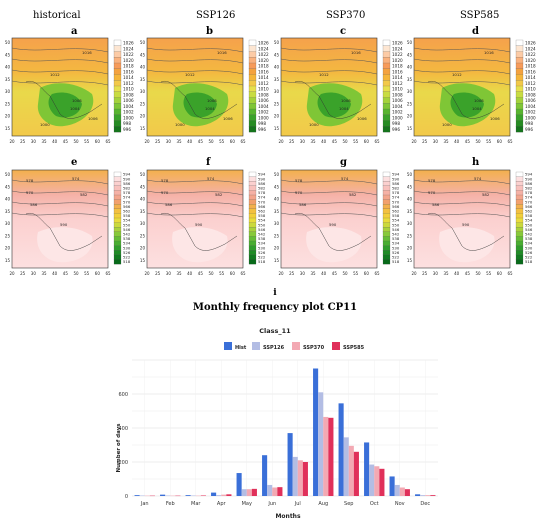 The image size is (550, 521). Describe the element at coordinates (143, 199) in the screenshot. I see `map-y-tick: 40` at that location.